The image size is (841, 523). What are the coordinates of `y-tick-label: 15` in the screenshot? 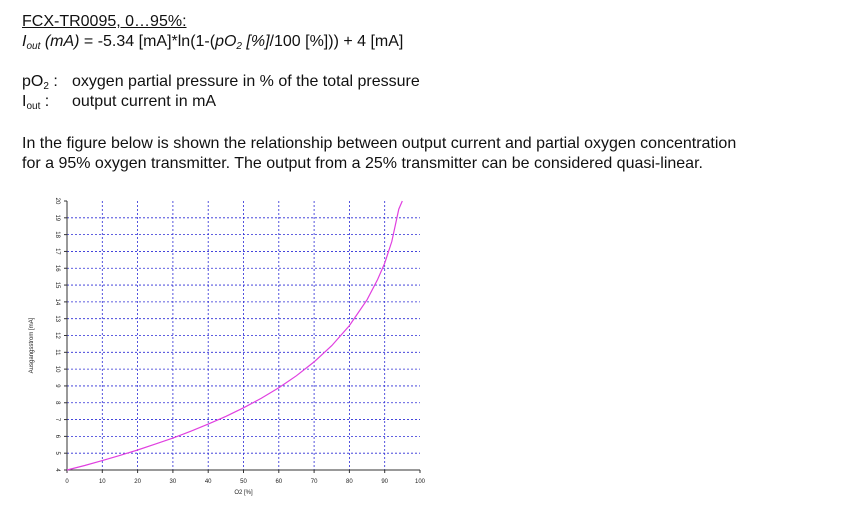 It's located at (57, 285).